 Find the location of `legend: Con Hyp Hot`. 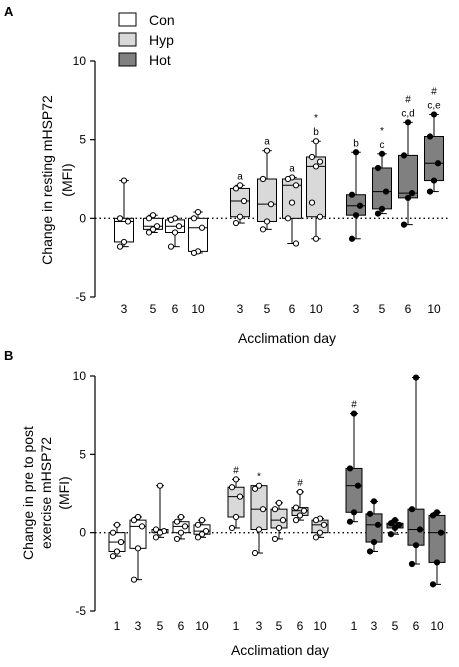

legend: Con Hyp Hot is located at coordinates (146, 40).